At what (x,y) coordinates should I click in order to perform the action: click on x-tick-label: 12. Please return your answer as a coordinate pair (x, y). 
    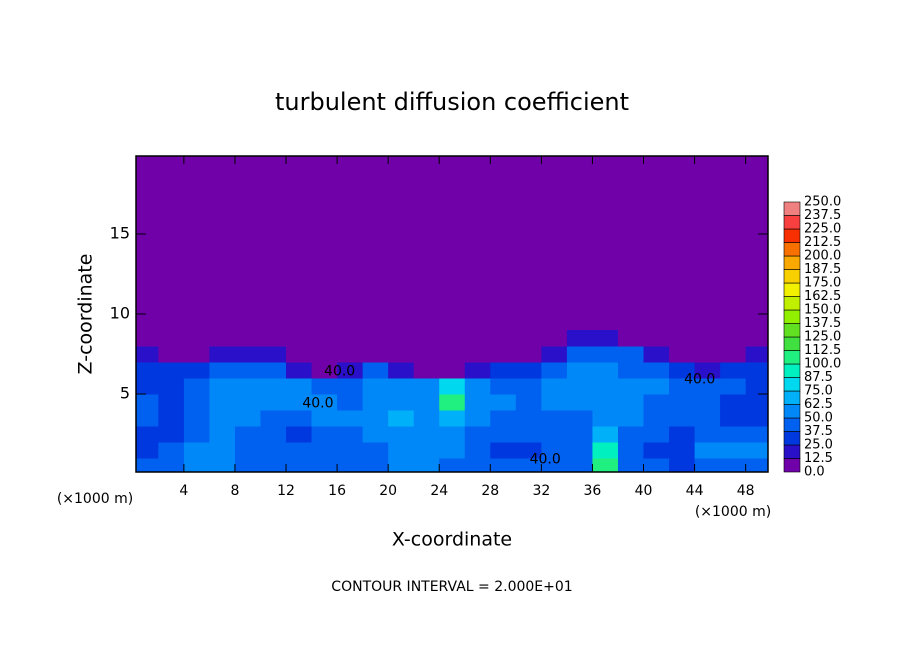
    Looking at the image, I should click on (286, 491).